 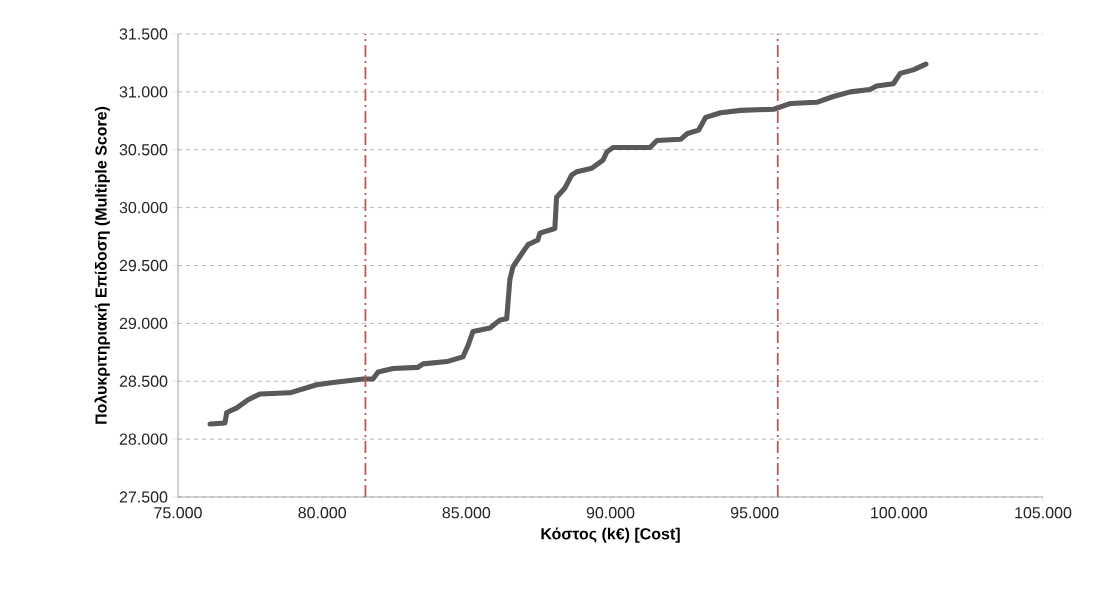 I want to click on y-tick-label: 28.000, so click(x=143, y=439).